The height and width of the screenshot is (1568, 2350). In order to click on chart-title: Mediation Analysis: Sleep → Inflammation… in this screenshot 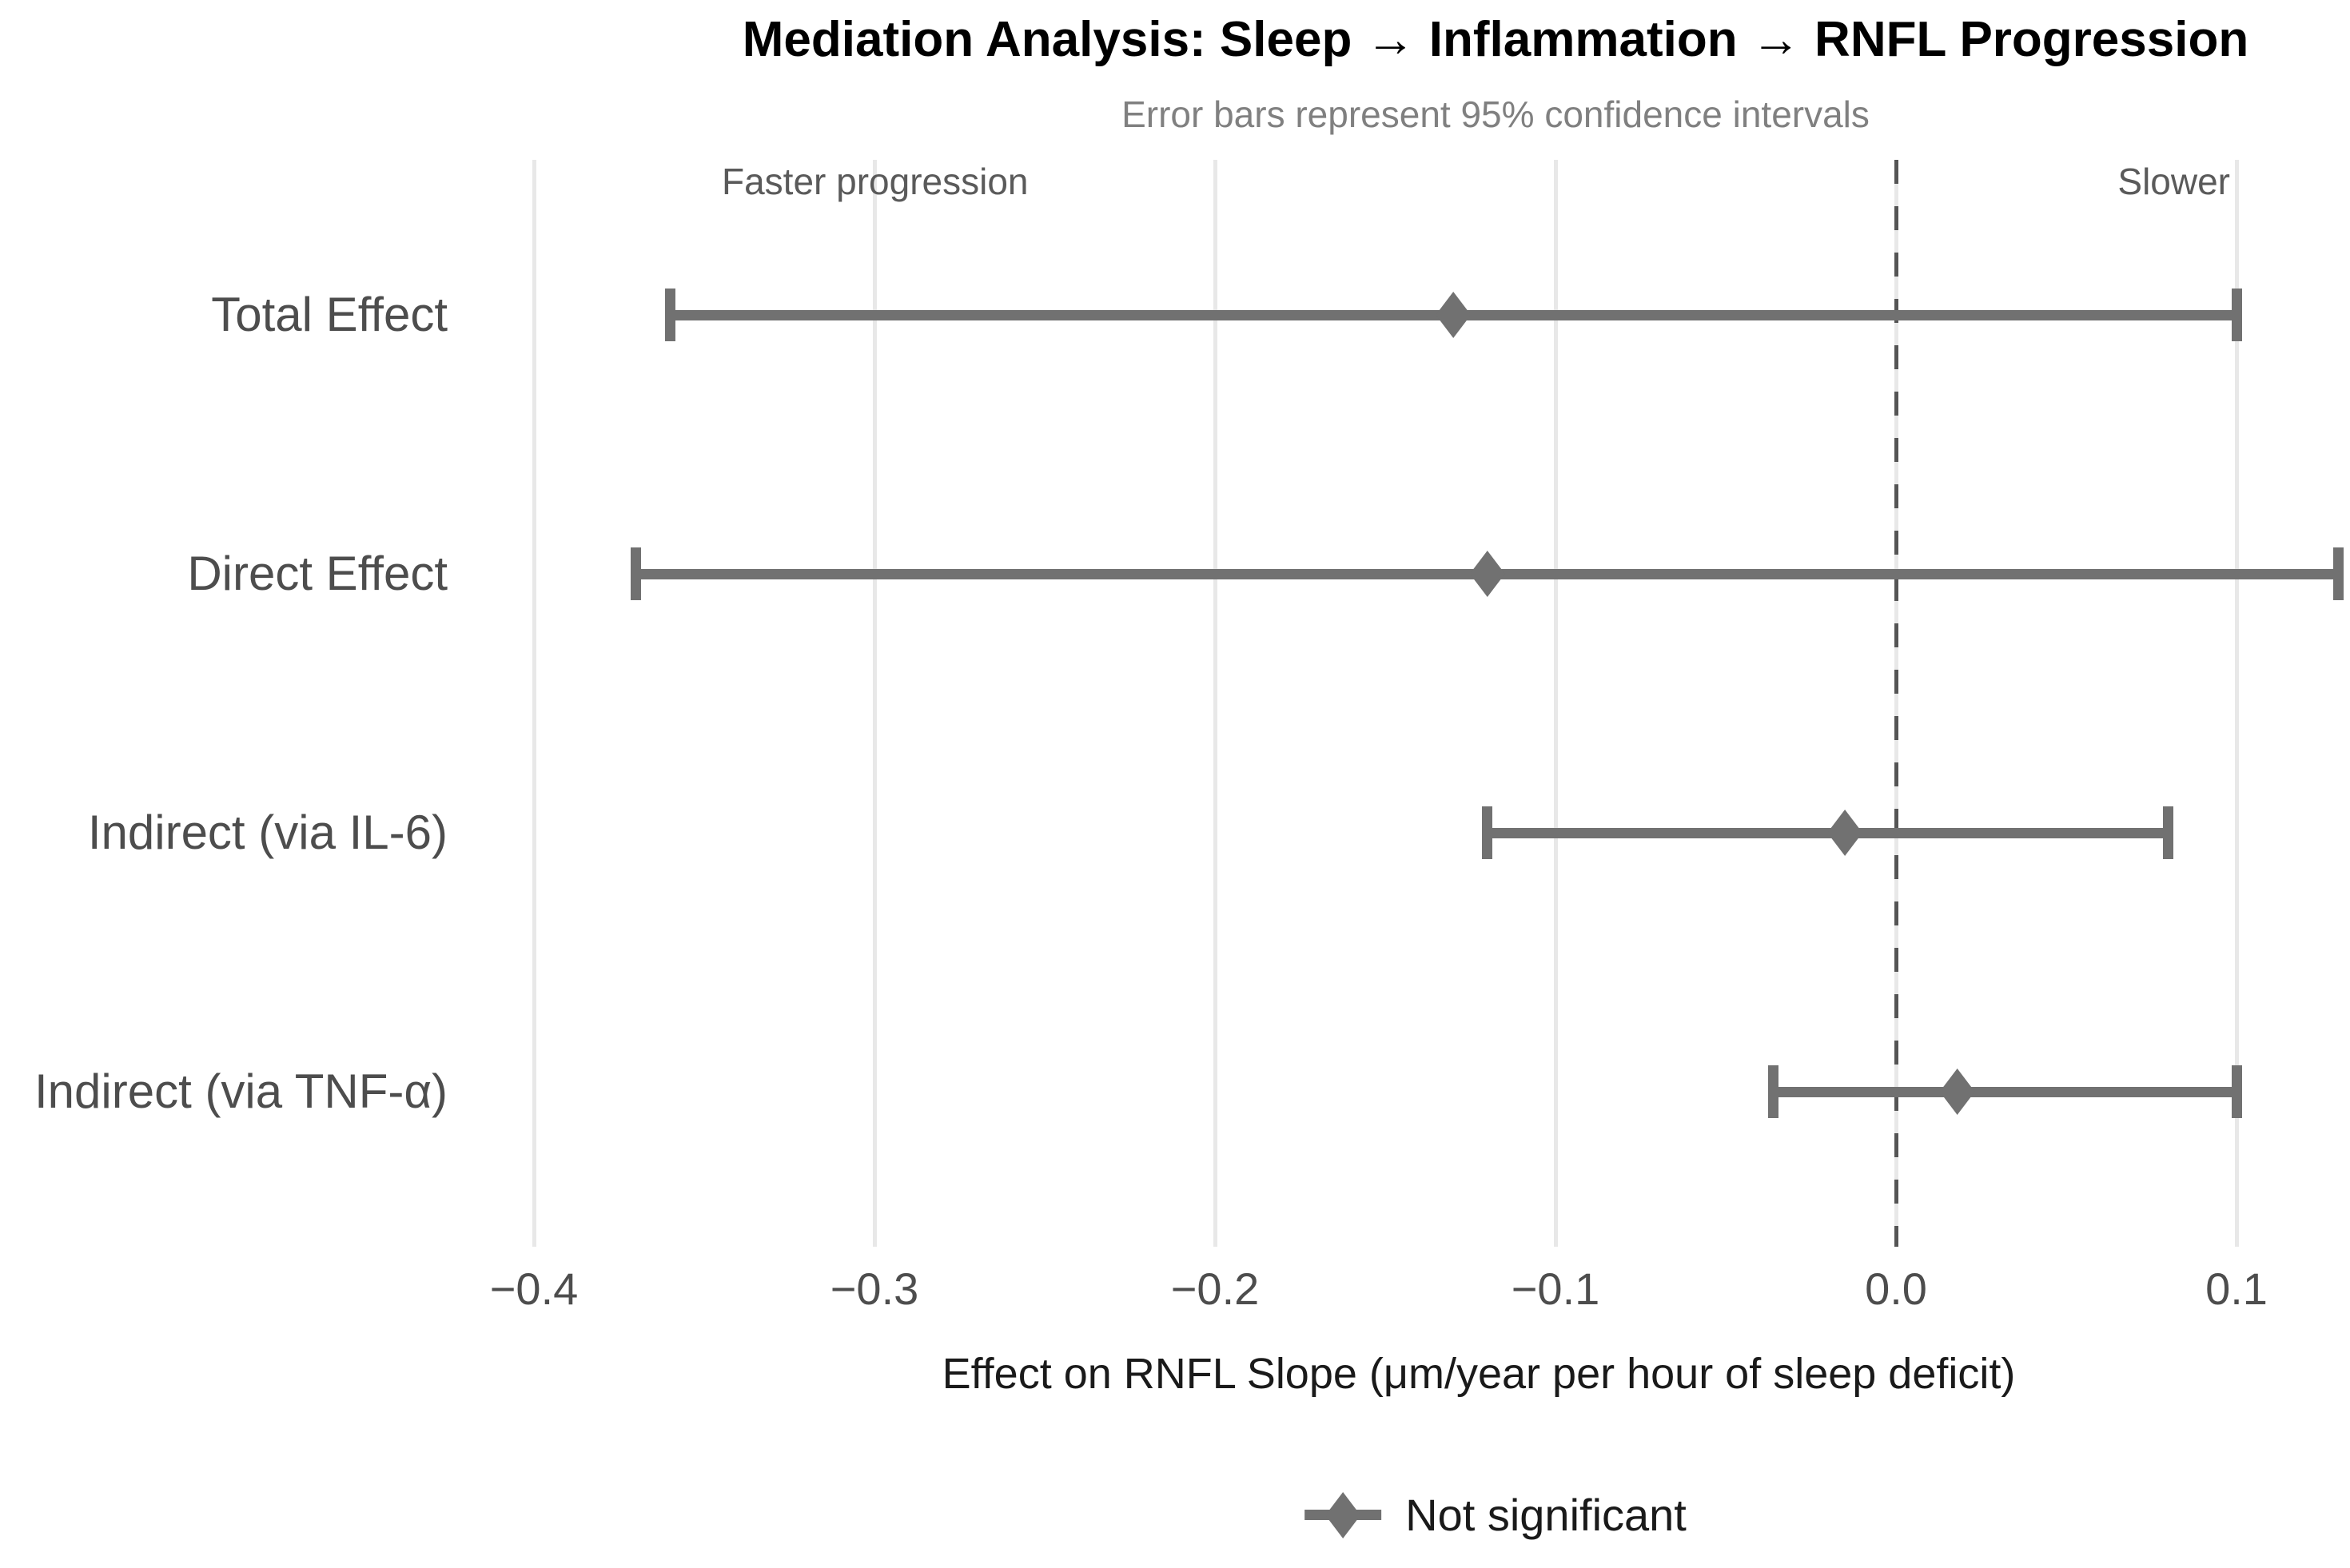, I will do `click(1495, 39)`.